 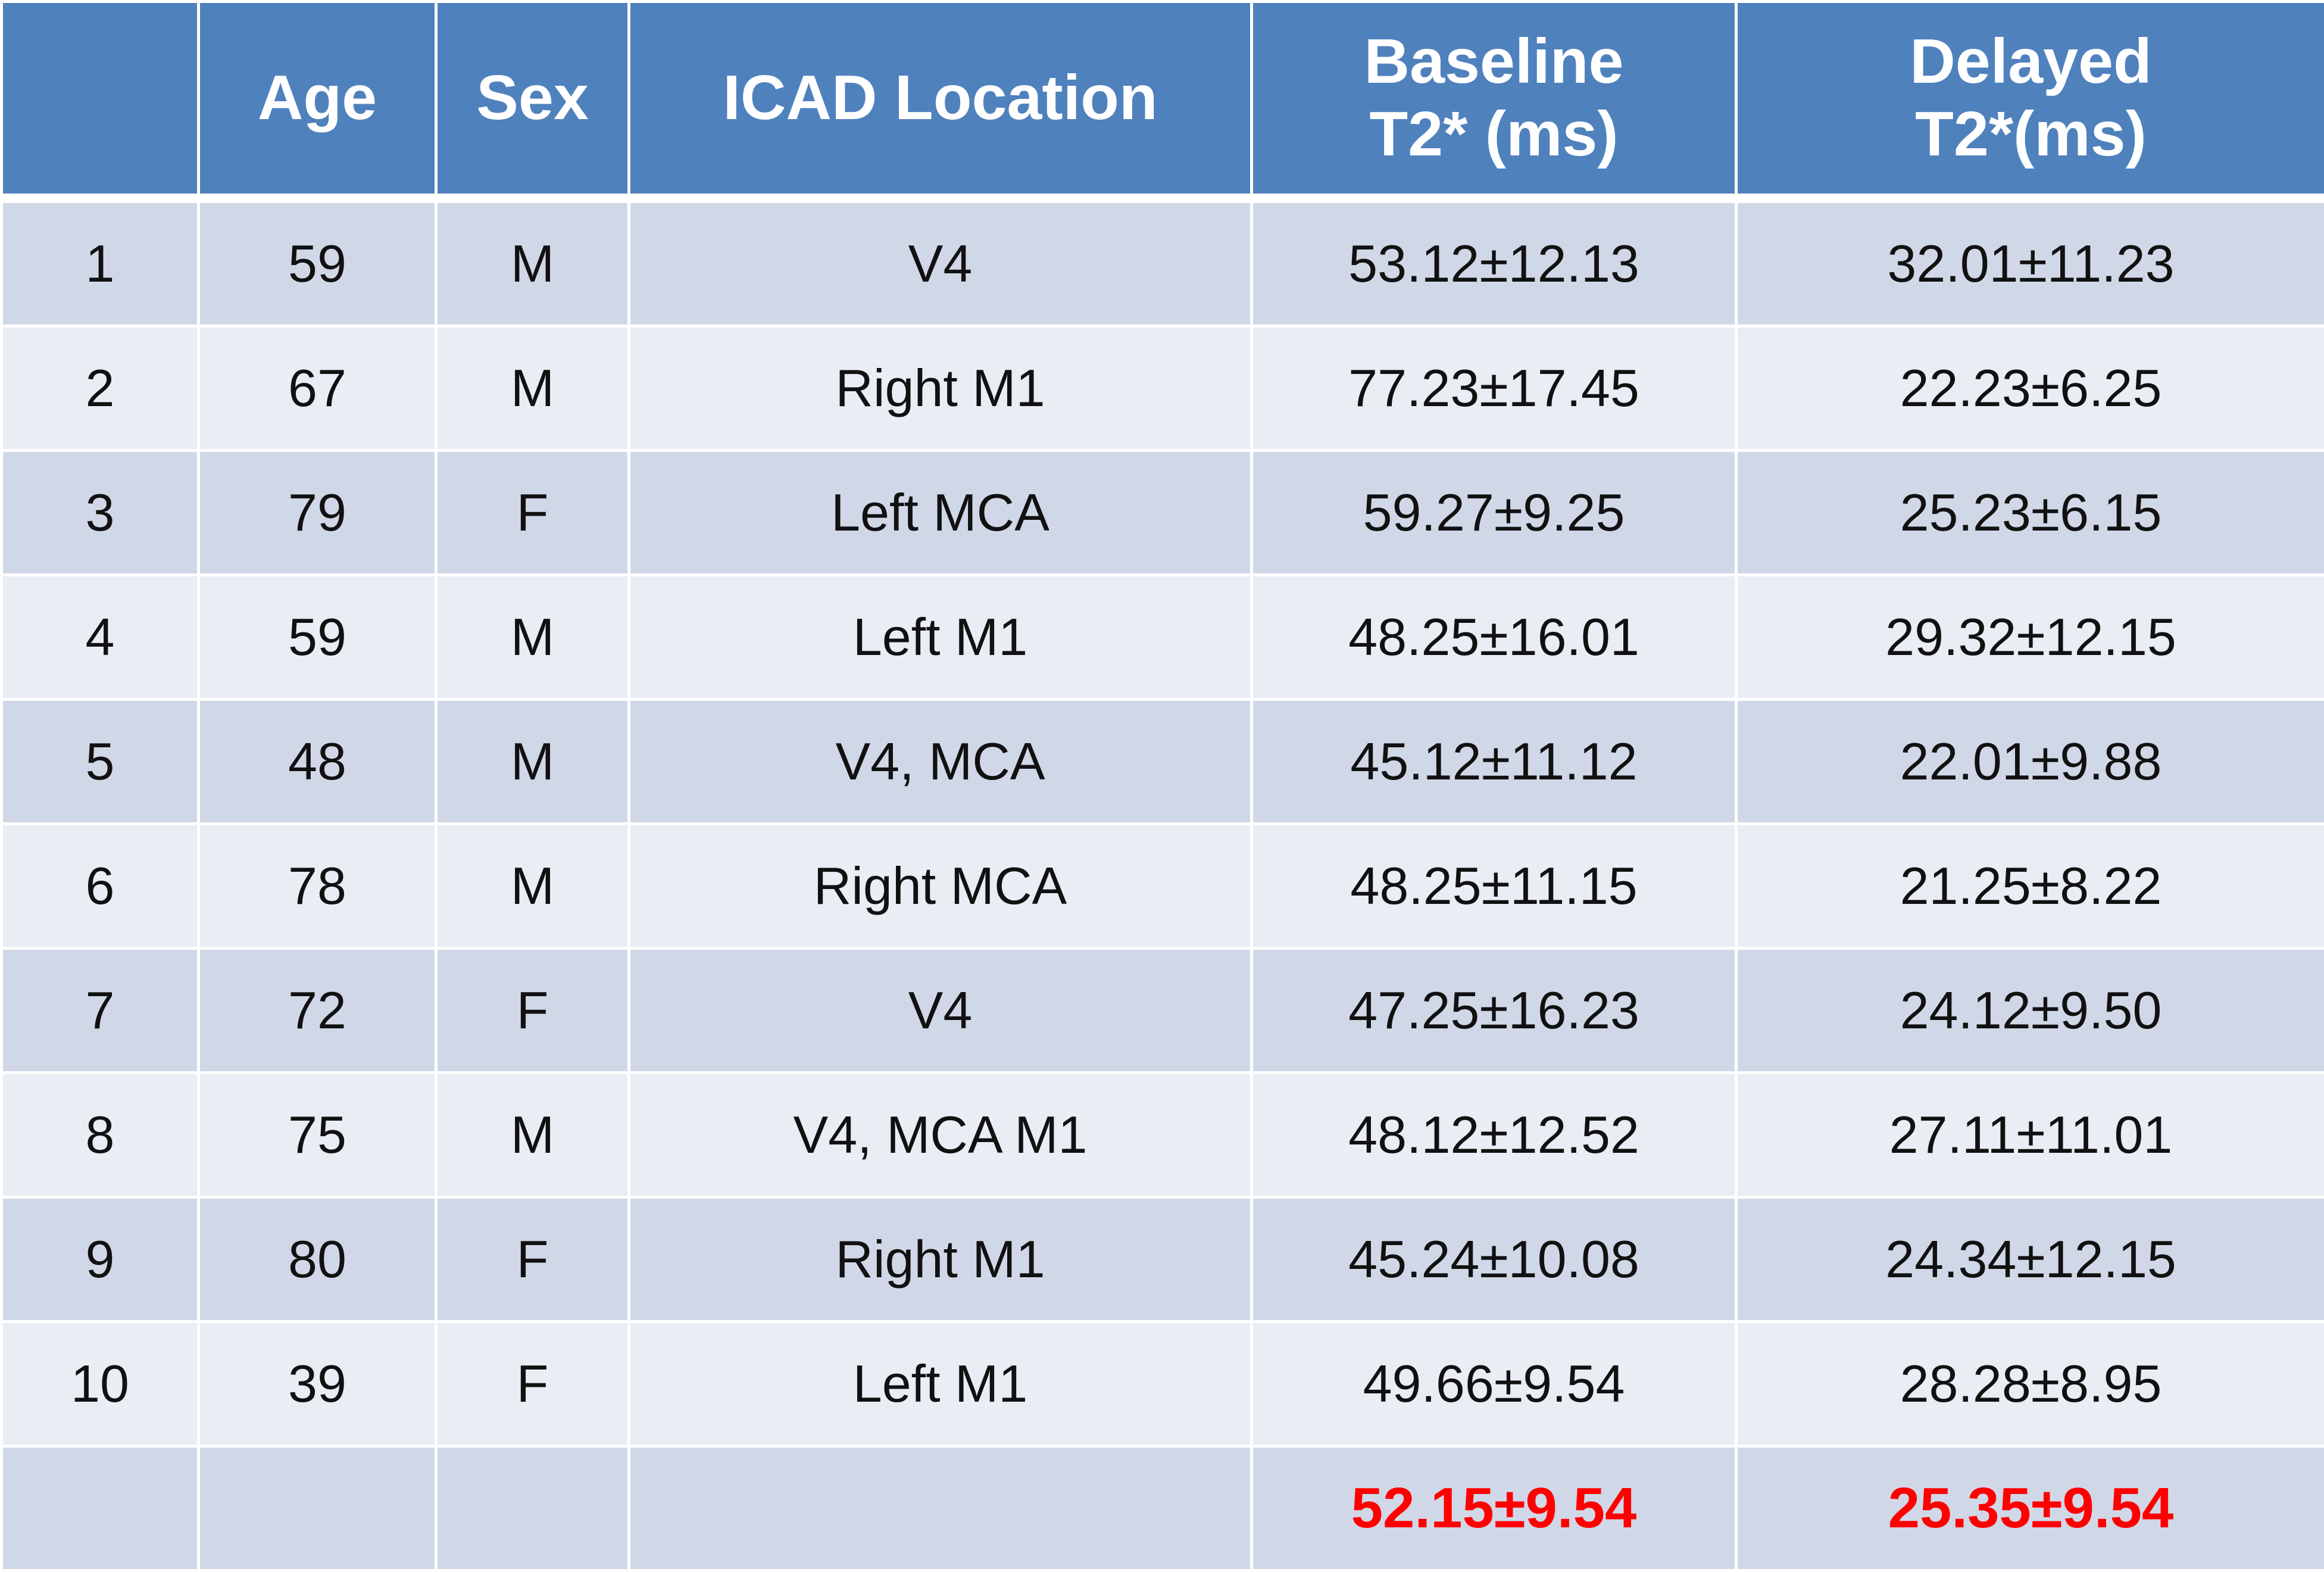 What do you see at coordinates (940, 1135) in the screenshot?
I see `table-cell: V4, MCA M1` at bounding box center [940, 1135].